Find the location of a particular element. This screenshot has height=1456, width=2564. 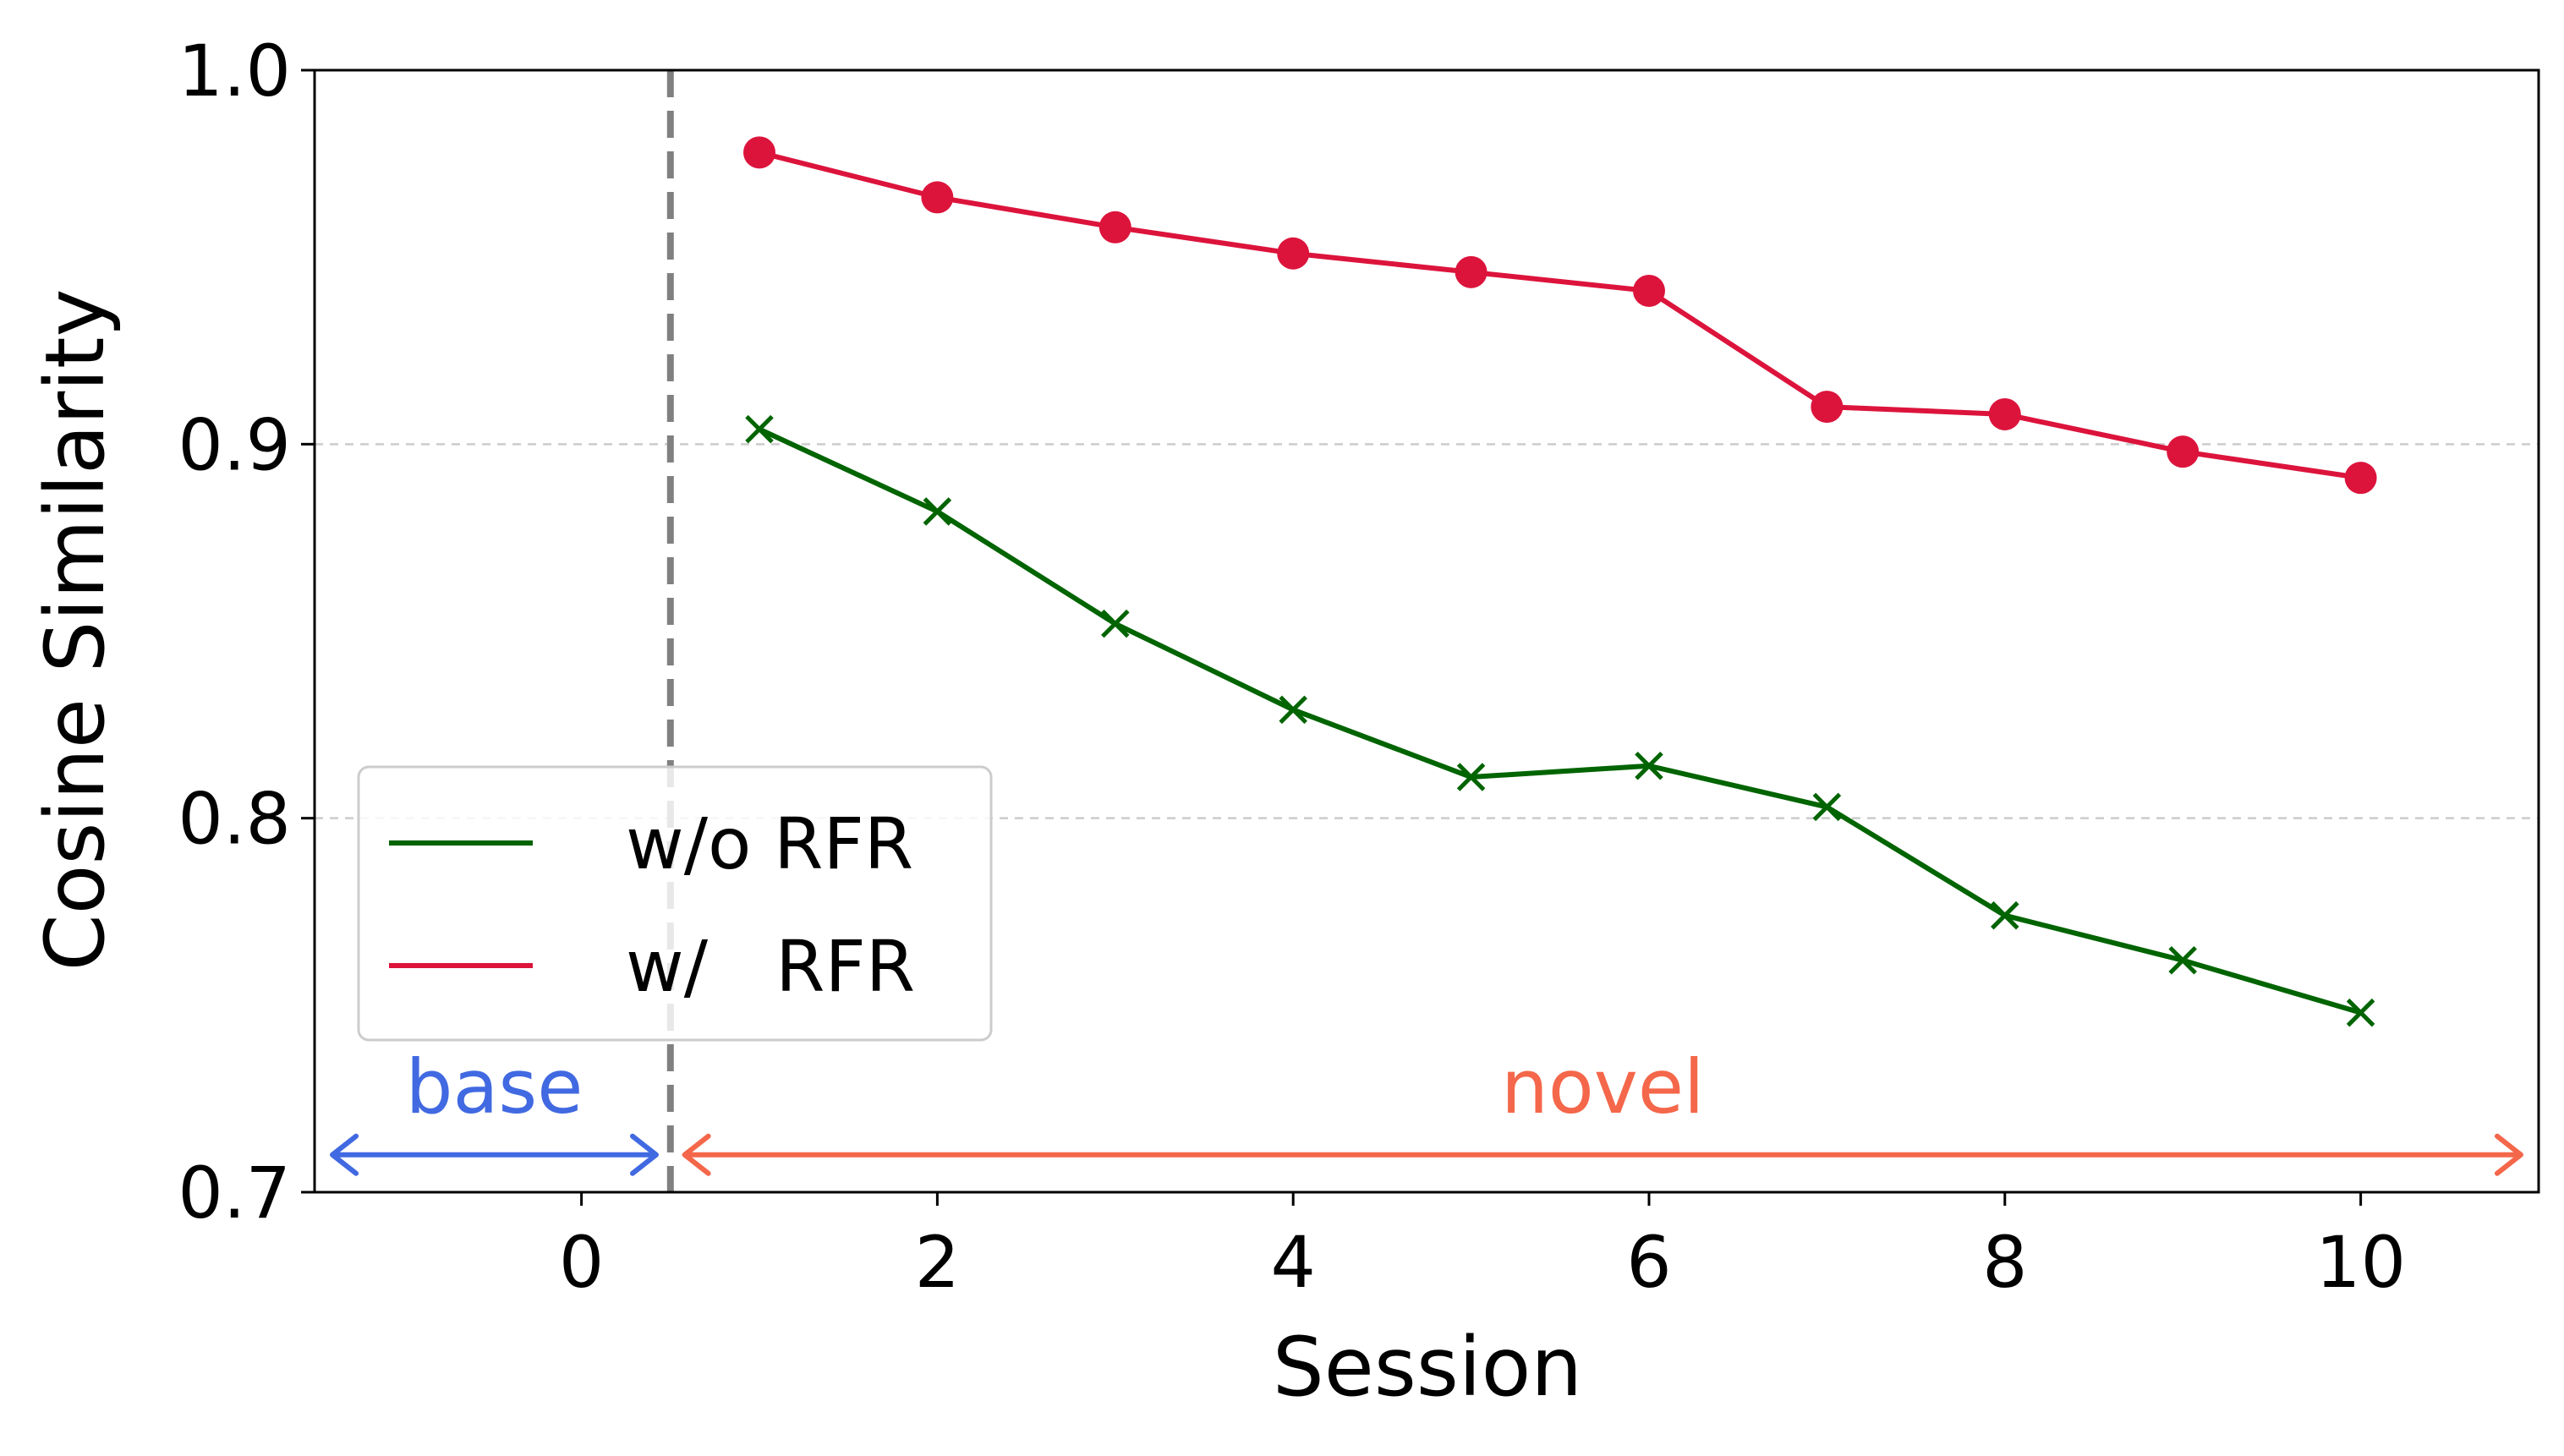

legend-box is located at coordinates (675, 903).